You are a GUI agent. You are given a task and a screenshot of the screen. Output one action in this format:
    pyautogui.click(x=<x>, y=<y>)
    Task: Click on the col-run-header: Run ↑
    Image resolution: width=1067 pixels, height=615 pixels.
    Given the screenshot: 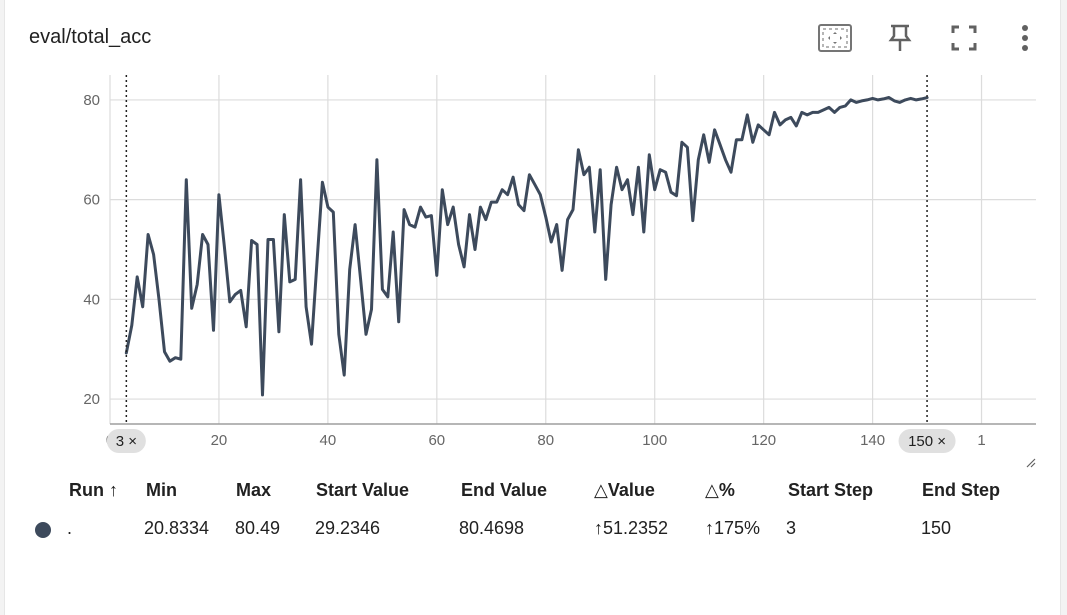 What is the action you would take?
    pyautogui.click(x=93, y=490)
    